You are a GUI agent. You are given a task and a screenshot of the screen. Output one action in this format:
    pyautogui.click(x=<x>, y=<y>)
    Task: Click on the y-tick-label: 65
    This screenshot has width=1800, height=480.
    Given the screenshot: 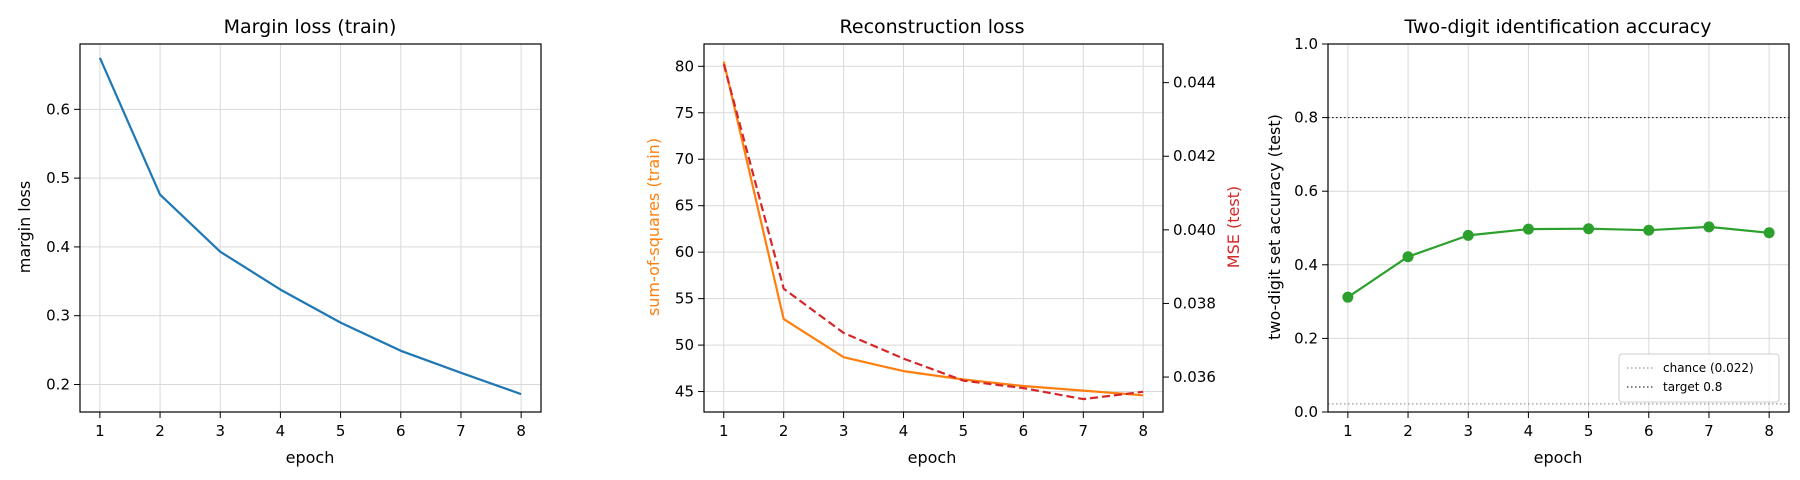 What is the action you would take?
    pyautogui.click(x=684, y=206)
    